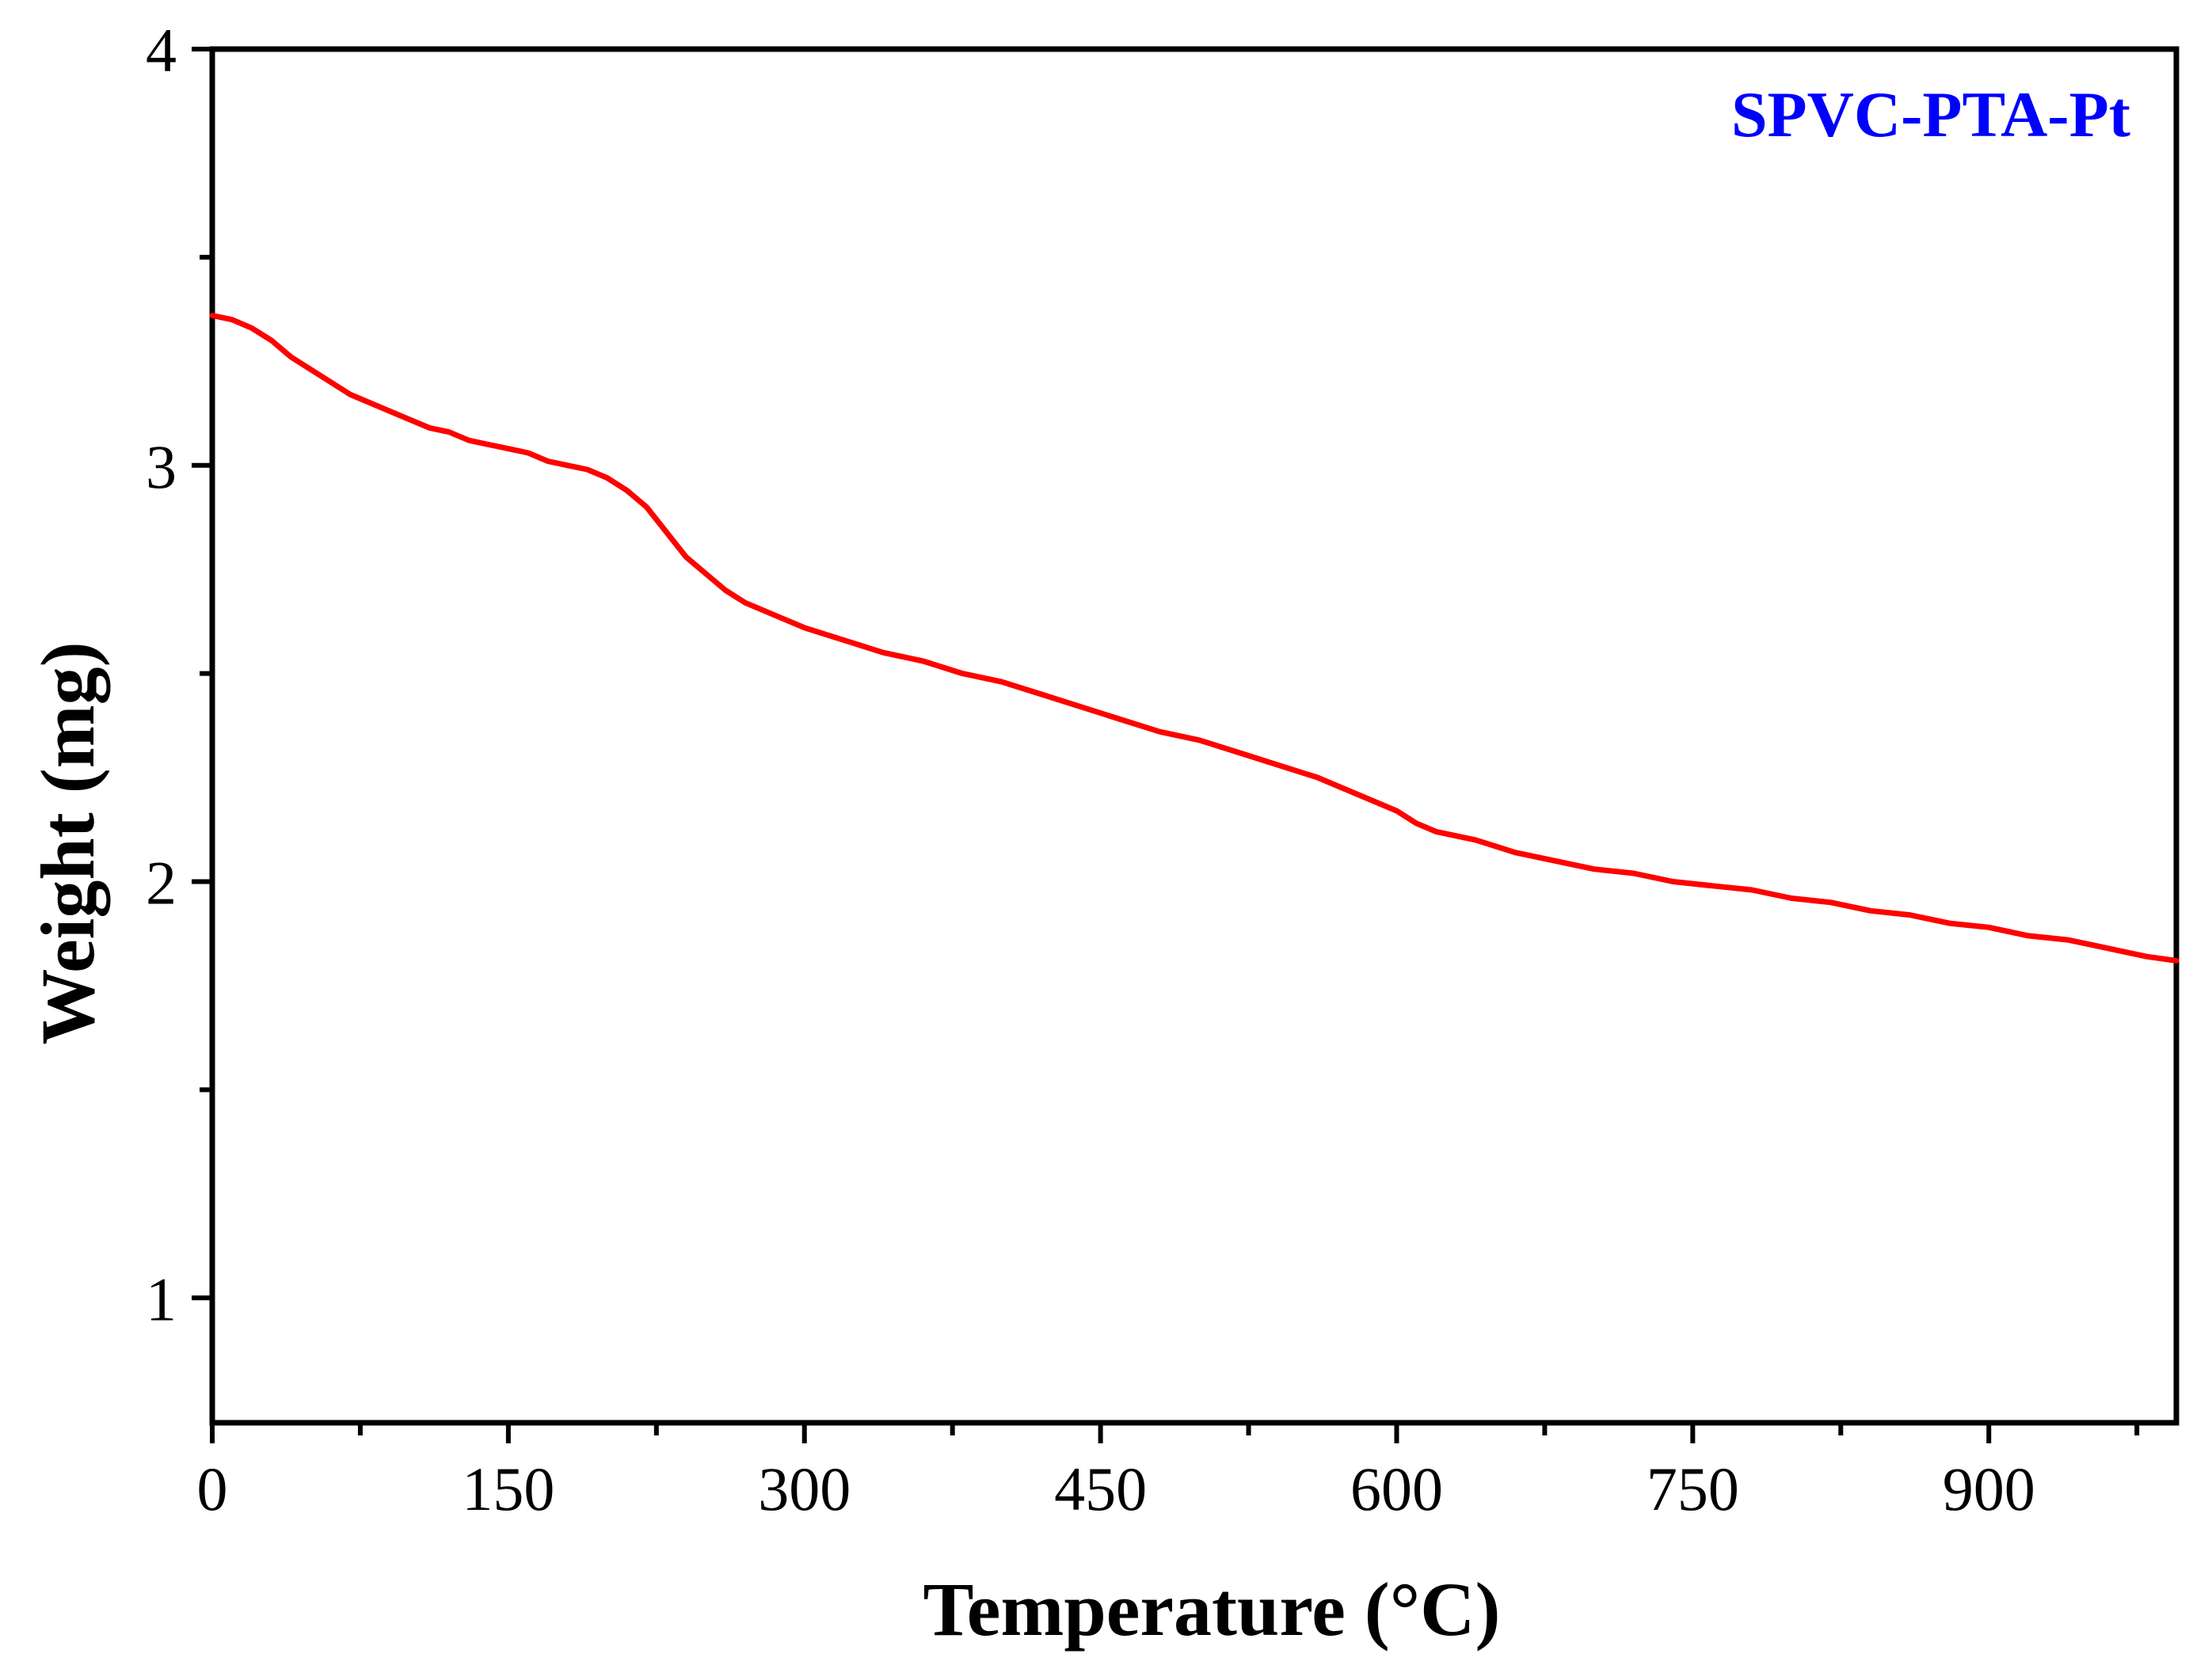 This screenshot has width=2212, height=1669. I want to click on x-tick-label: 750, so click(1693, 1488).